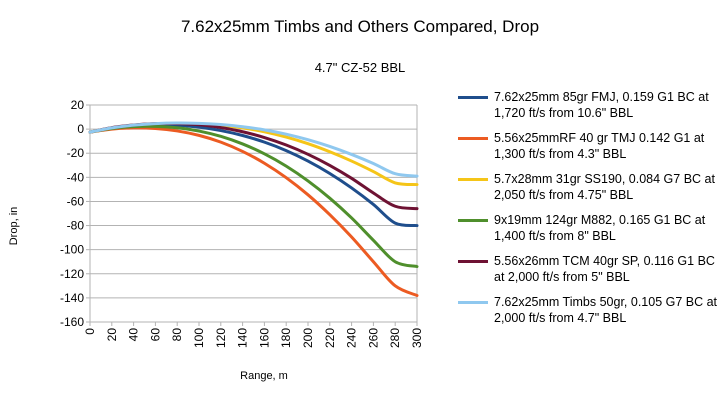 This screenshot has width=720, height=403. What do you see at coordinates (264, 338) in the screenshot?
I see `x-tick-label: 160` at bounding box center [264, 338].